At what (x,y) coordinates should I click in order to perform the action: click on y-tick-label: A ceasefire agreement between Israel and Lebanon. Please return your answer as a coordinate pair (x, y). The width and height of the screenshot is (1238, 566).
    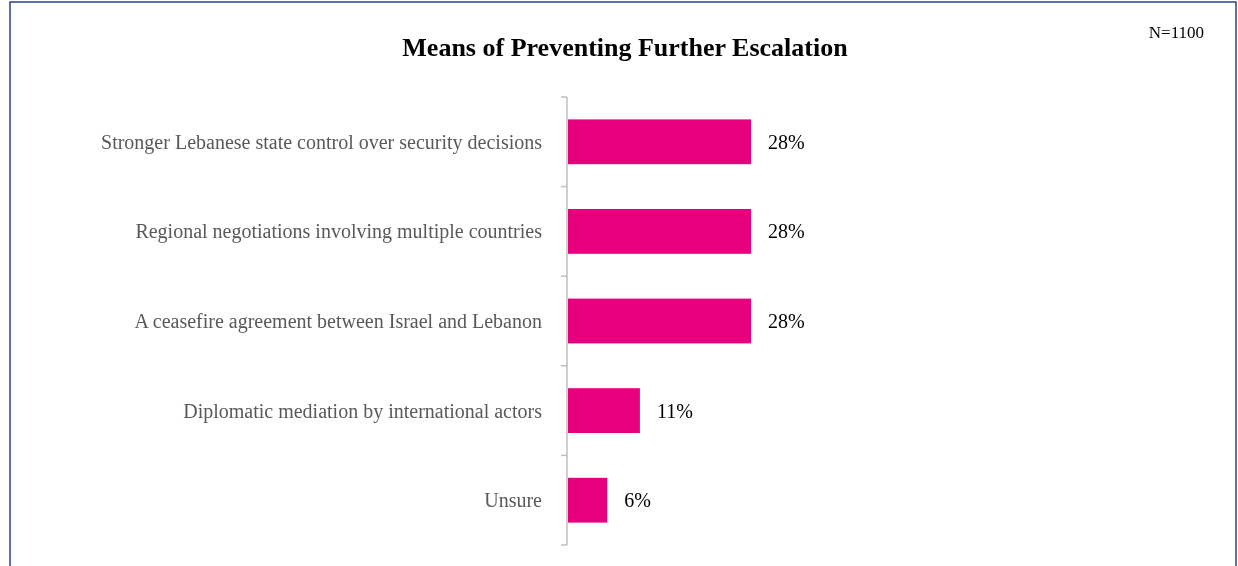
    Looking at the image, I should click on (338, 321).